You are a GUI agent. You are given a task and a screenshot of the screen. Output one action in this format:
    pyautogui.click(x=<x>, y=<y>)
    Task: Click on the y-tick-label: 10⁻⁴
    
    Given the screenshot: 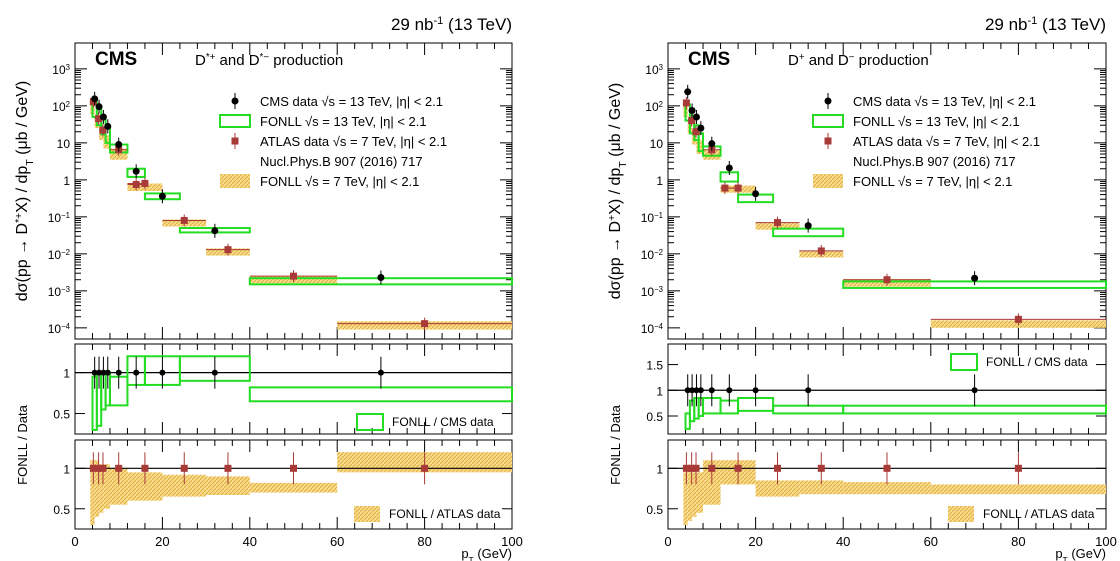 What is the action you would take?
    pyautogui.click(x=59, y=328)
    